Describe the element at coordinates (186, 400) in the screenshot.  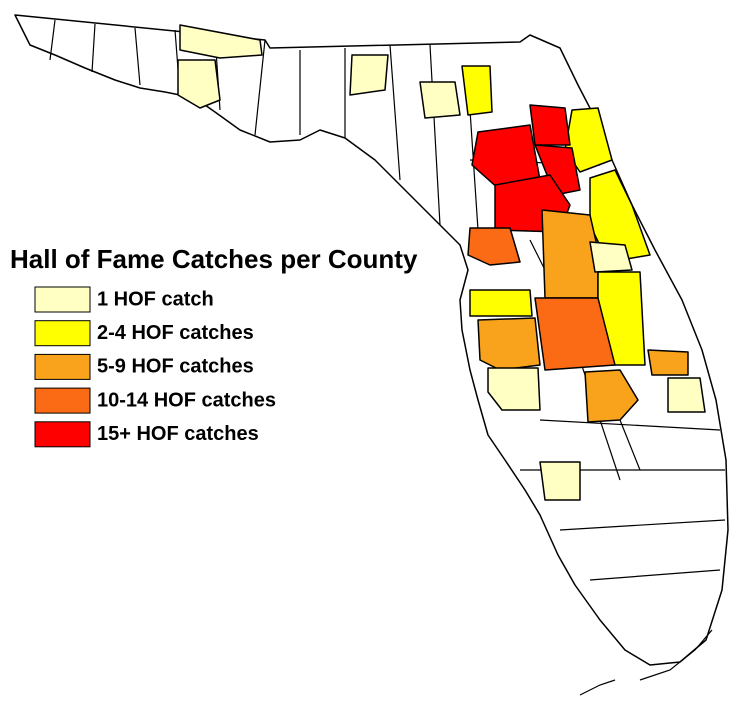
I see `legend-label: 10-14 HOF catches` at that location.